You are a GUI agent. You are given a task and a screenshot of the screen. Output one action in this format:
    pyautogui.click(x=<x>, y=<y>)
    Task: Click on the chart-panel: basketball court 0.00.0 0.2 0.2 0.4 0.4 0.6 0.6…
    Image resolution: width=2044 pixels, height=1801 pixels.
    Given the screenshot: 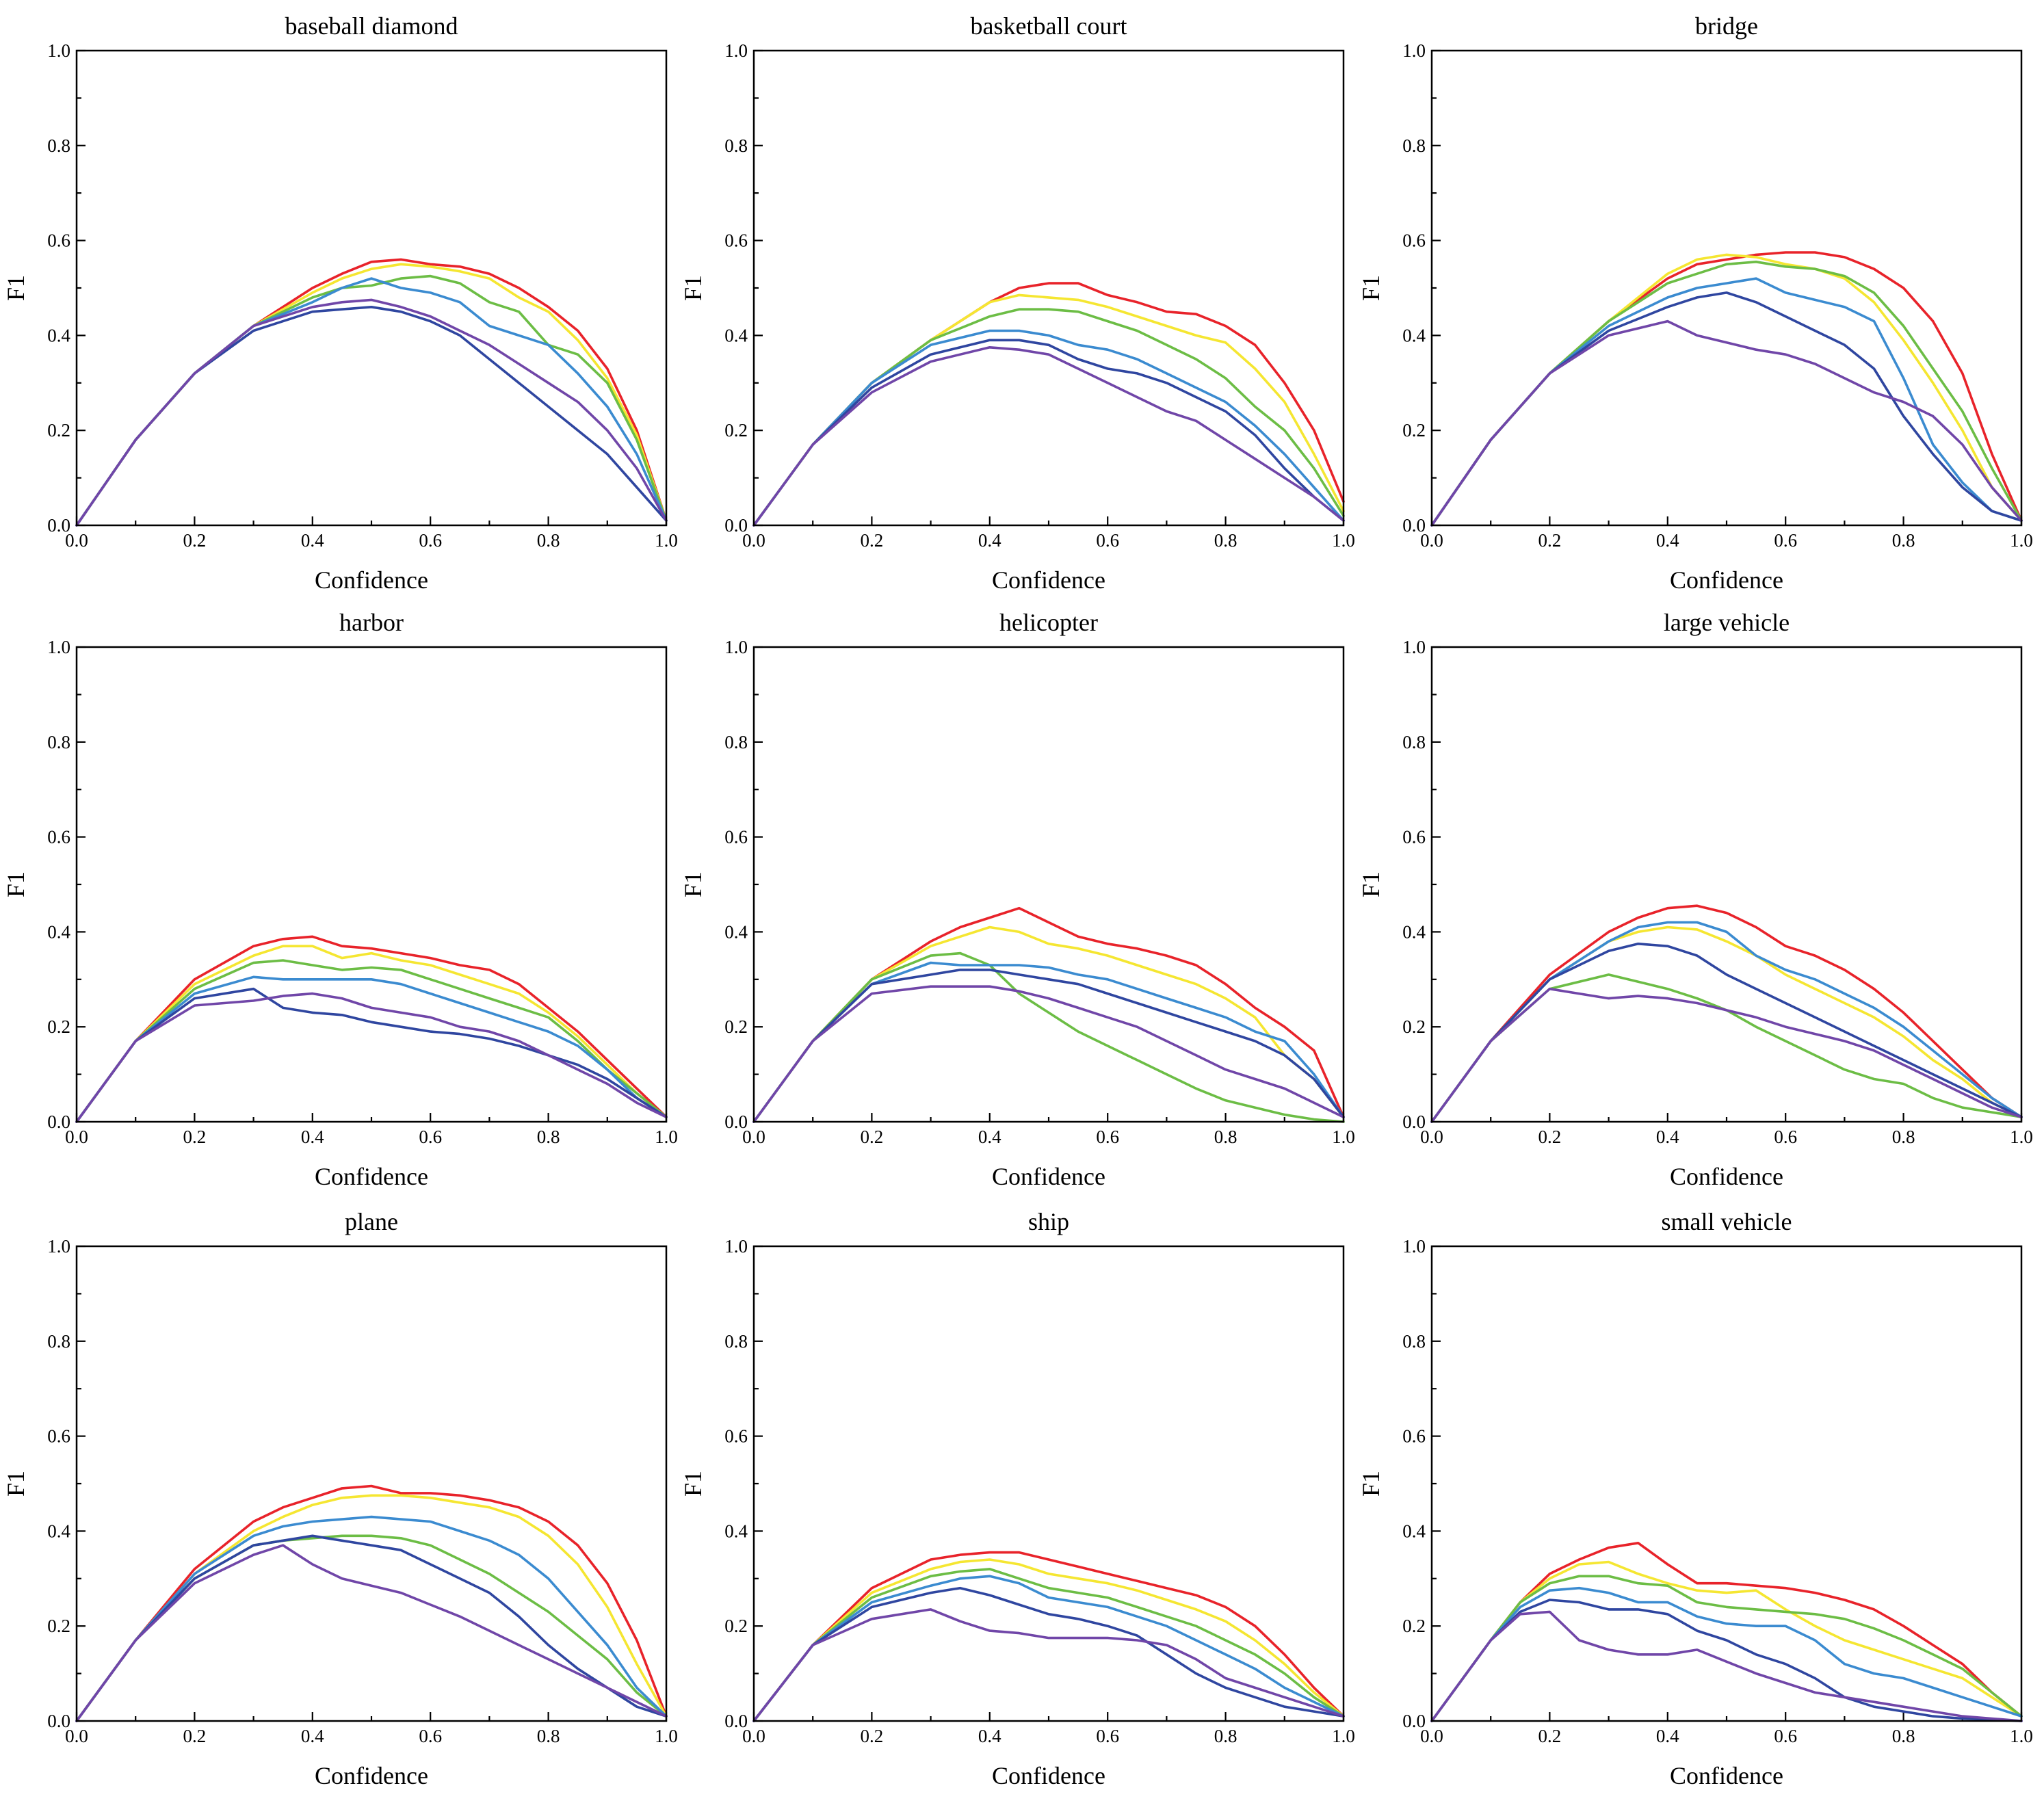 What is the action you would take?
    pyautogui.click(x=1017, y=303)
    